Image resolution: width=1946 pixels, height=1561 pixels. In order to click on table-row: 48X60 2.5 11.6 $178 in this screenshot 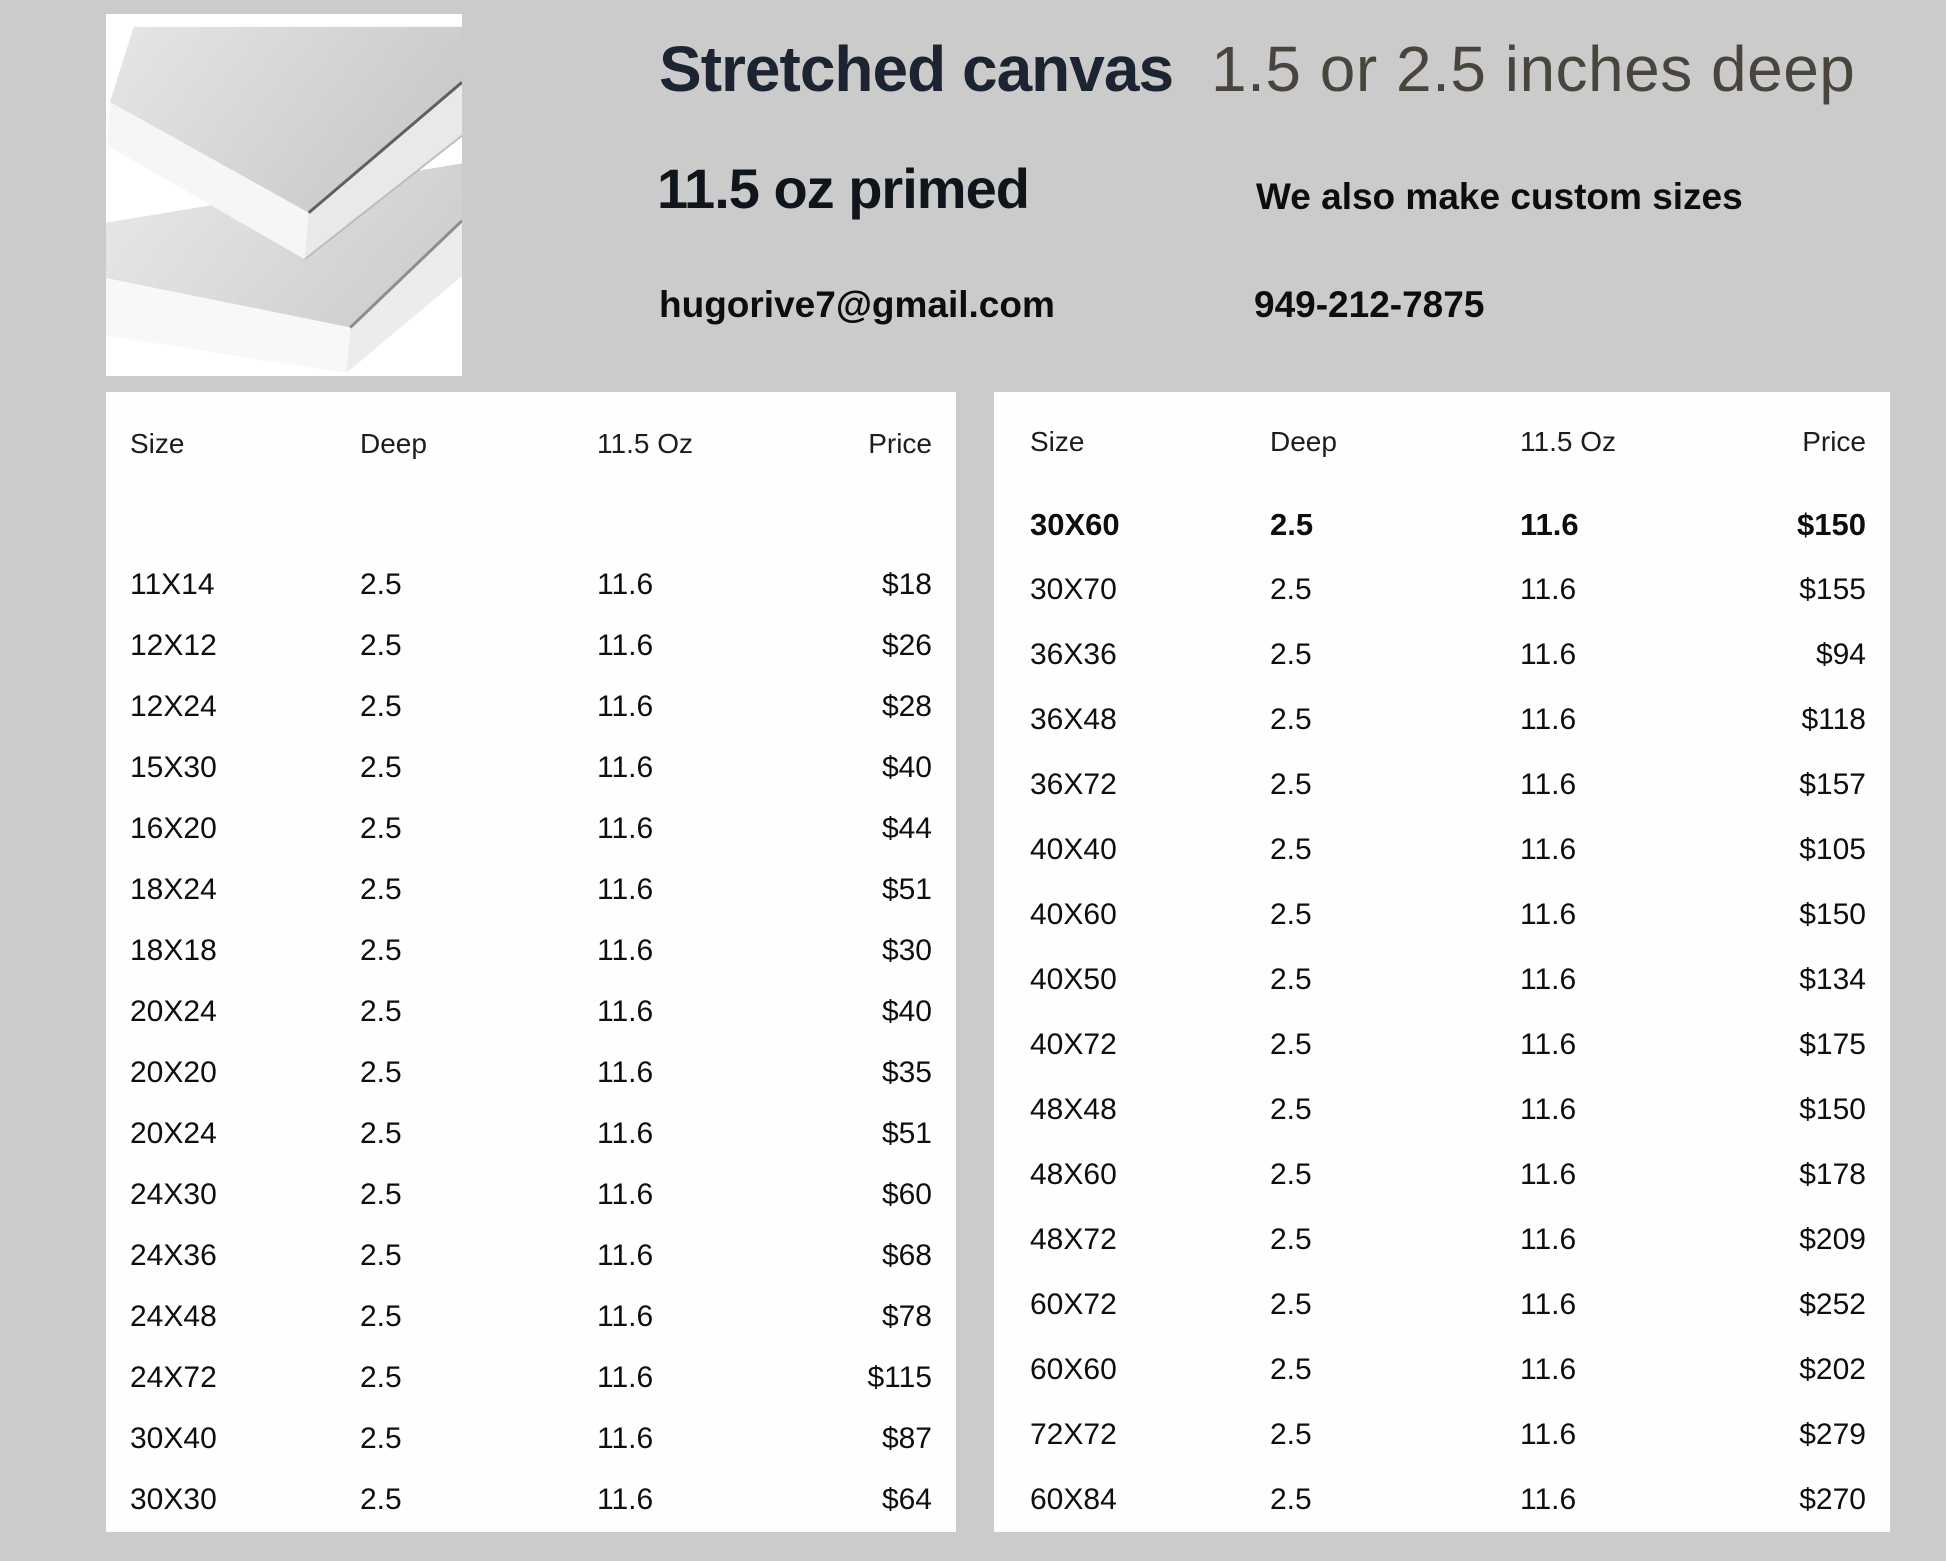, I will do `click(1448, 1174)`.